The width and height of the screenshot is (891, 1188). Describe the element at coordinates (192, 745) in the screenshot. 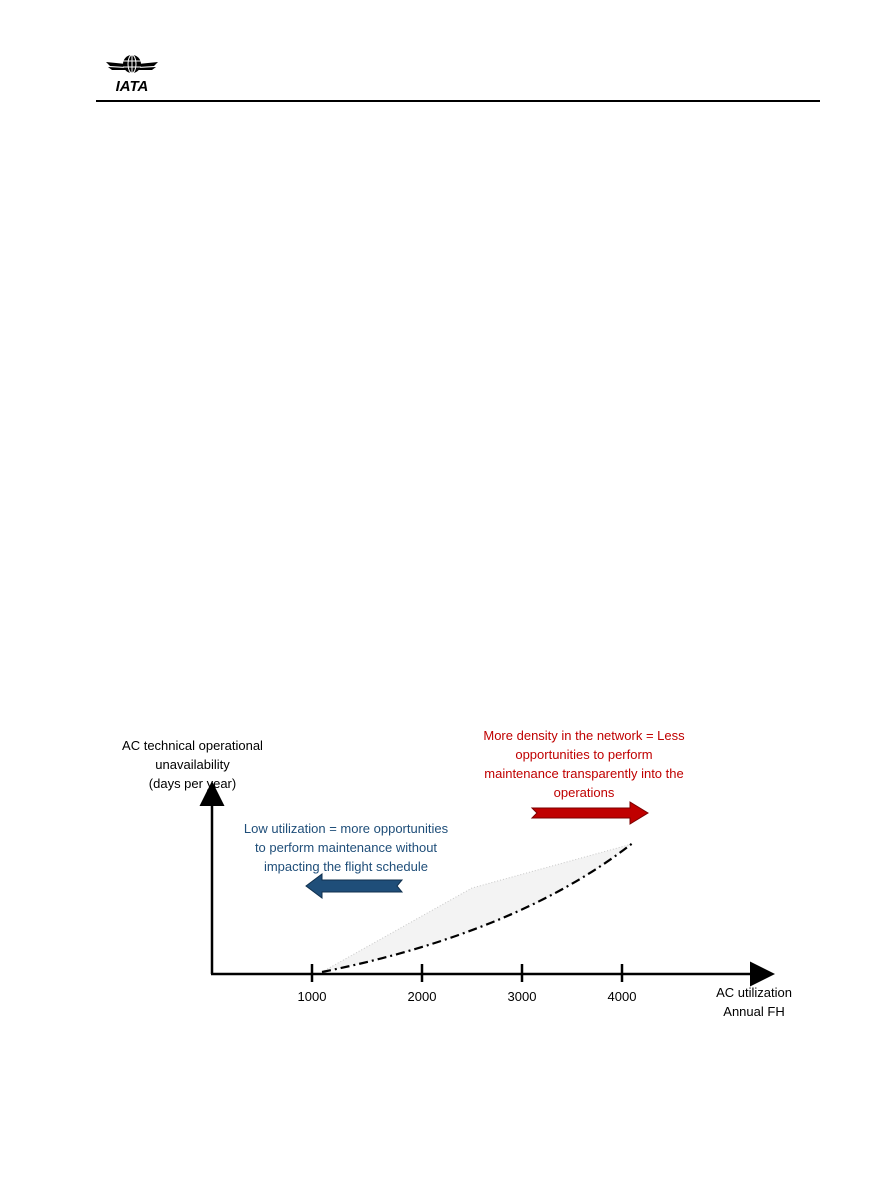

I see `y-axis-title-line: AC technical operational` at that location.